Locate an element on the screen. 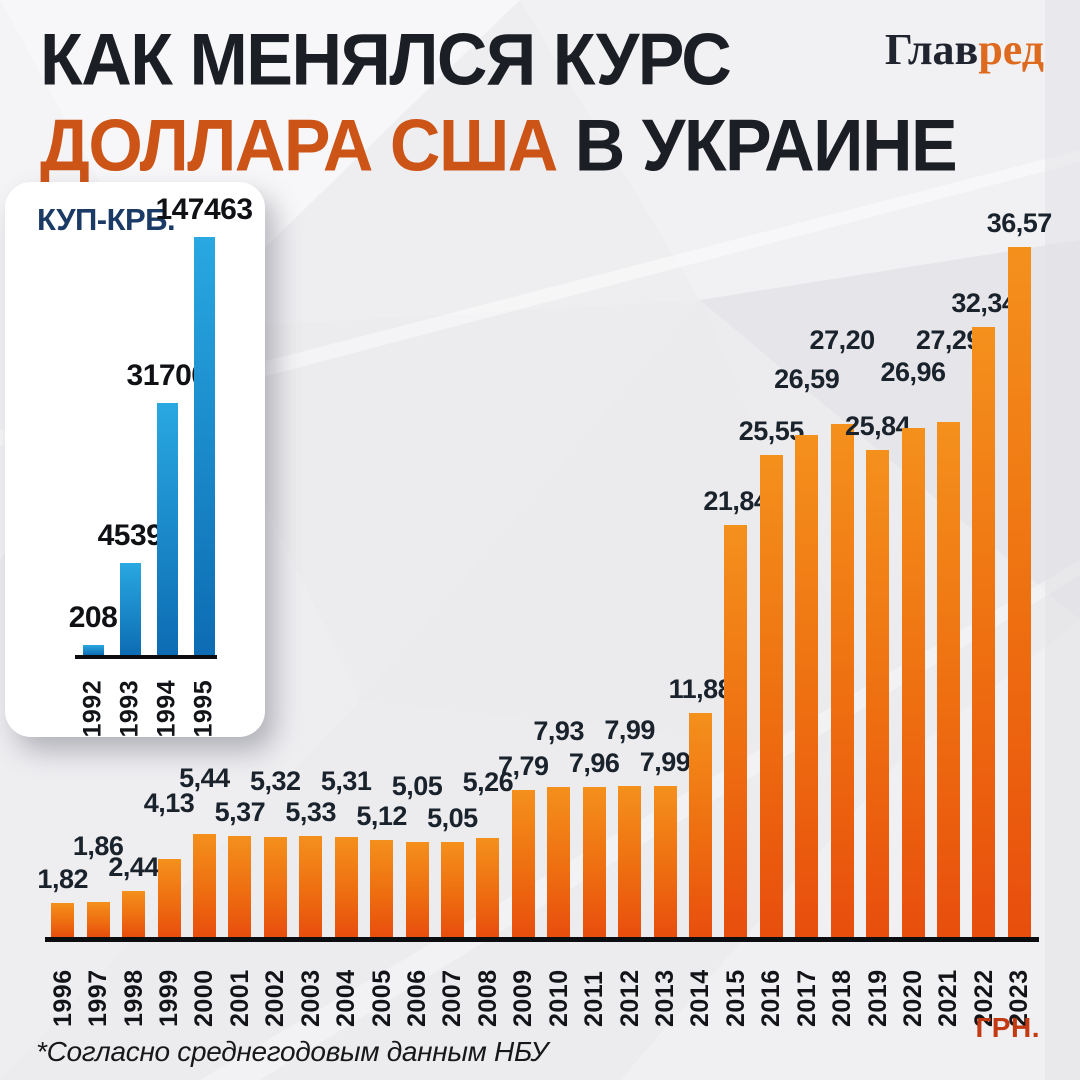 This screenshot has width=1080, height=1080. bar-year: 2021 is located at coordinates (948, 998).